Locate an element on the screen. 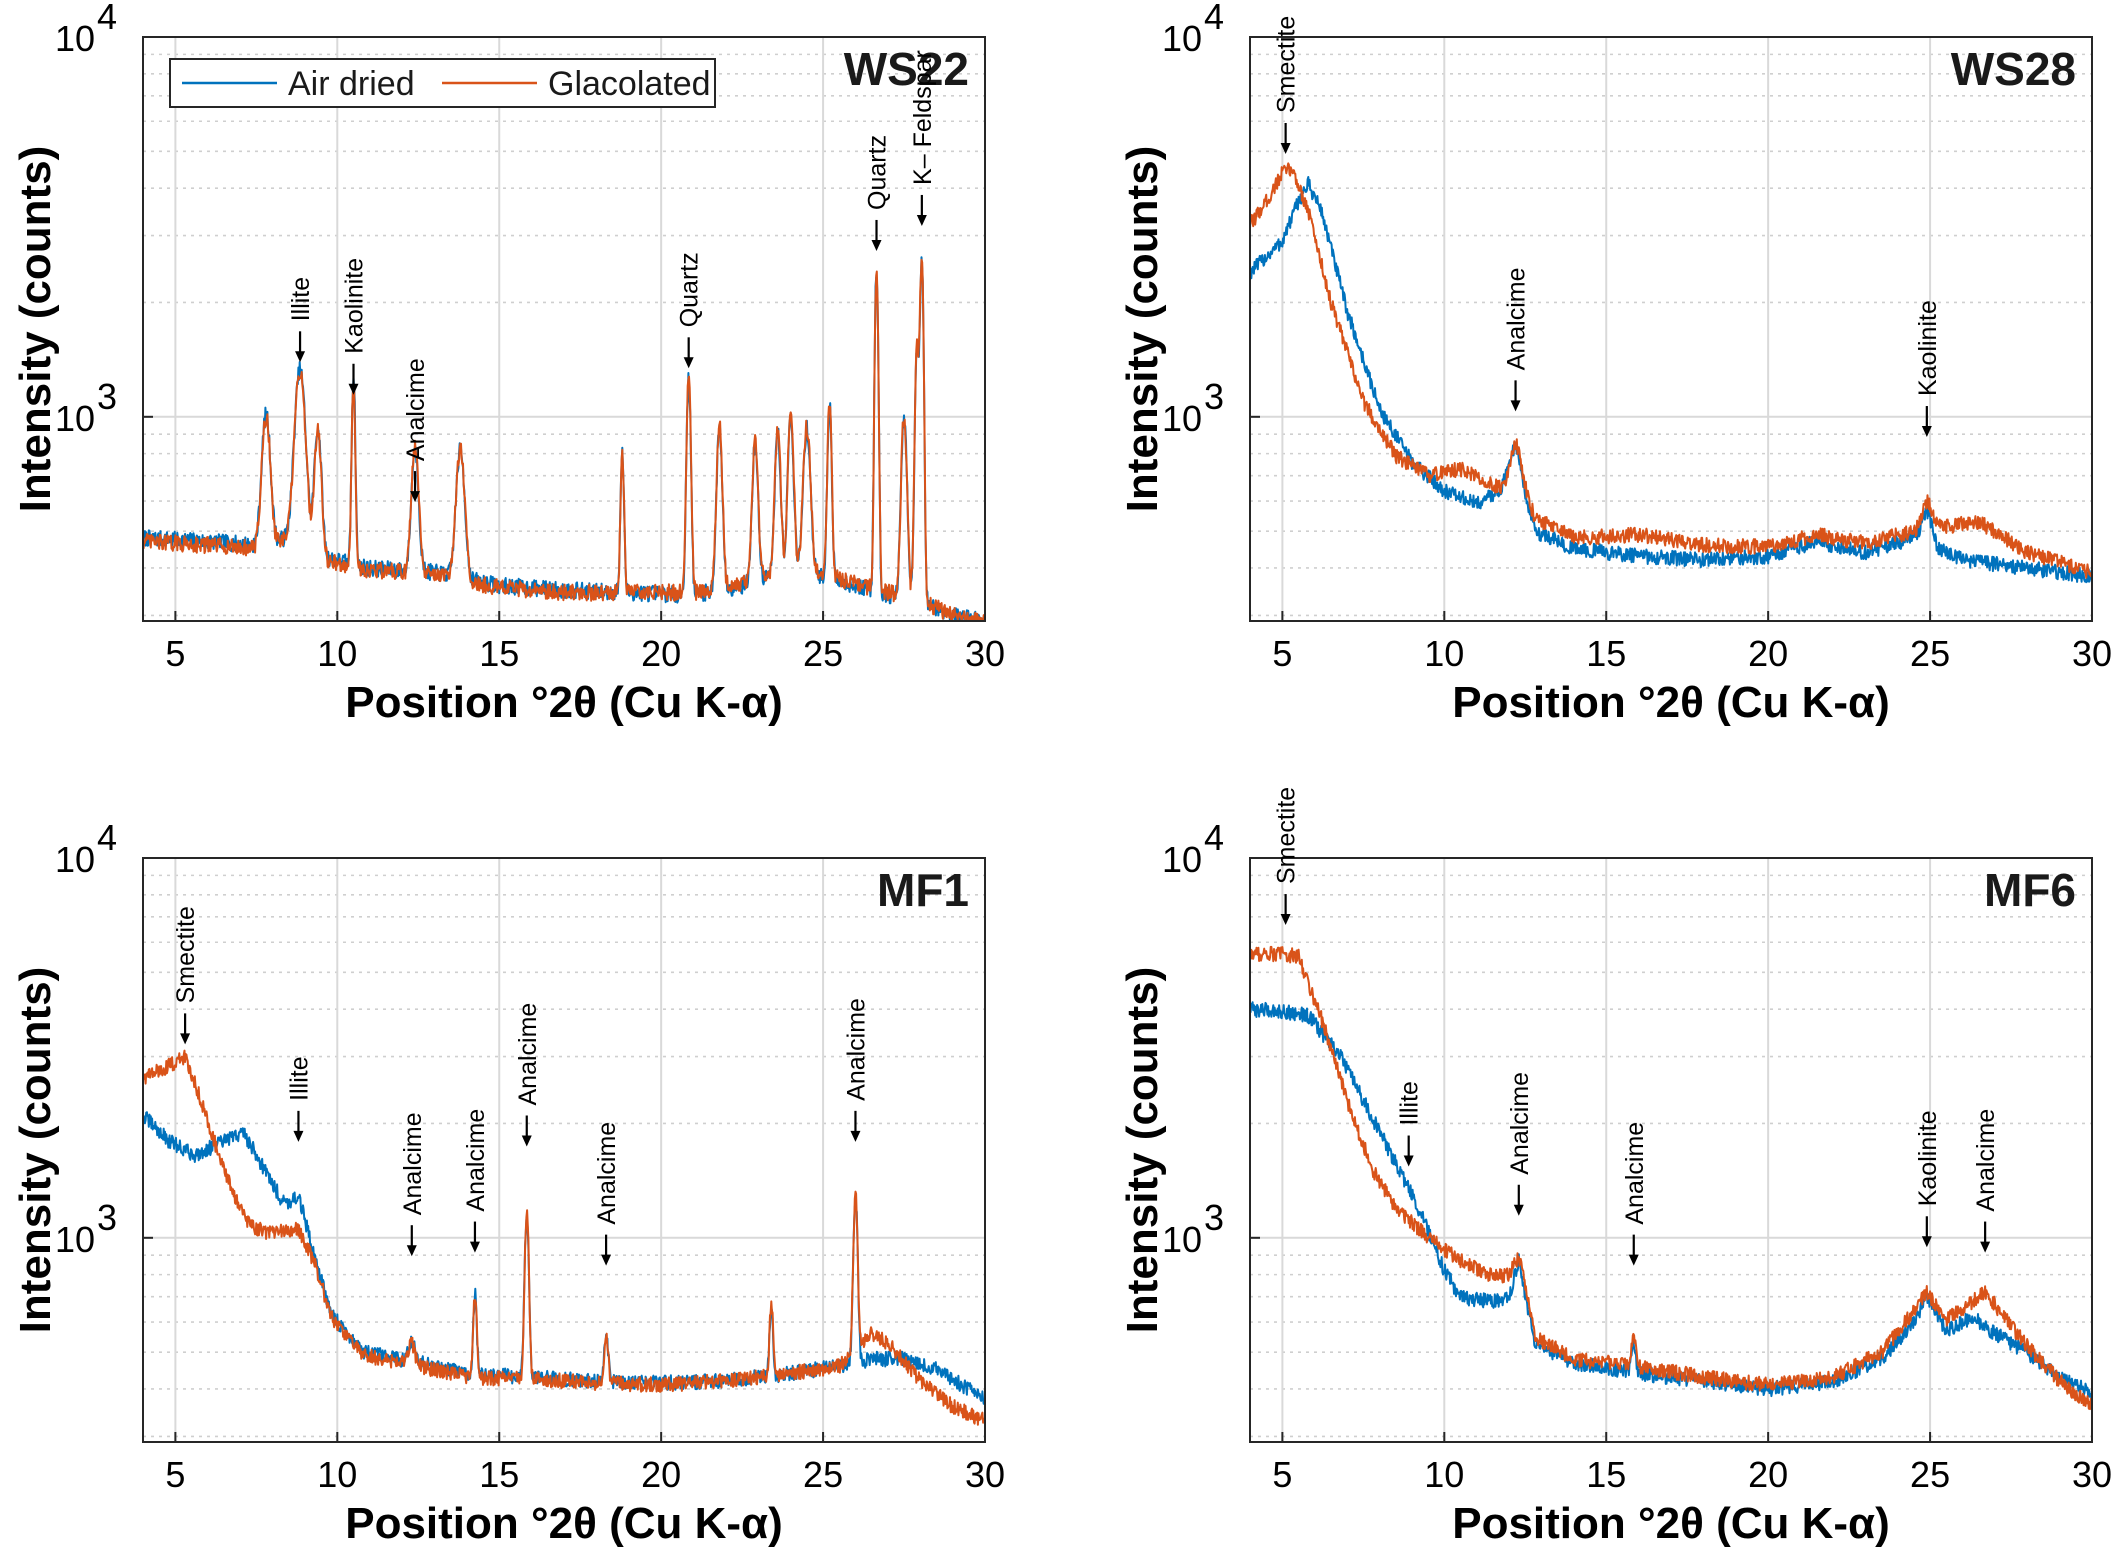 The width and height of the screenshot is (2116, 1553). panel-title: MF6 is located at coordinates (2030, 890).